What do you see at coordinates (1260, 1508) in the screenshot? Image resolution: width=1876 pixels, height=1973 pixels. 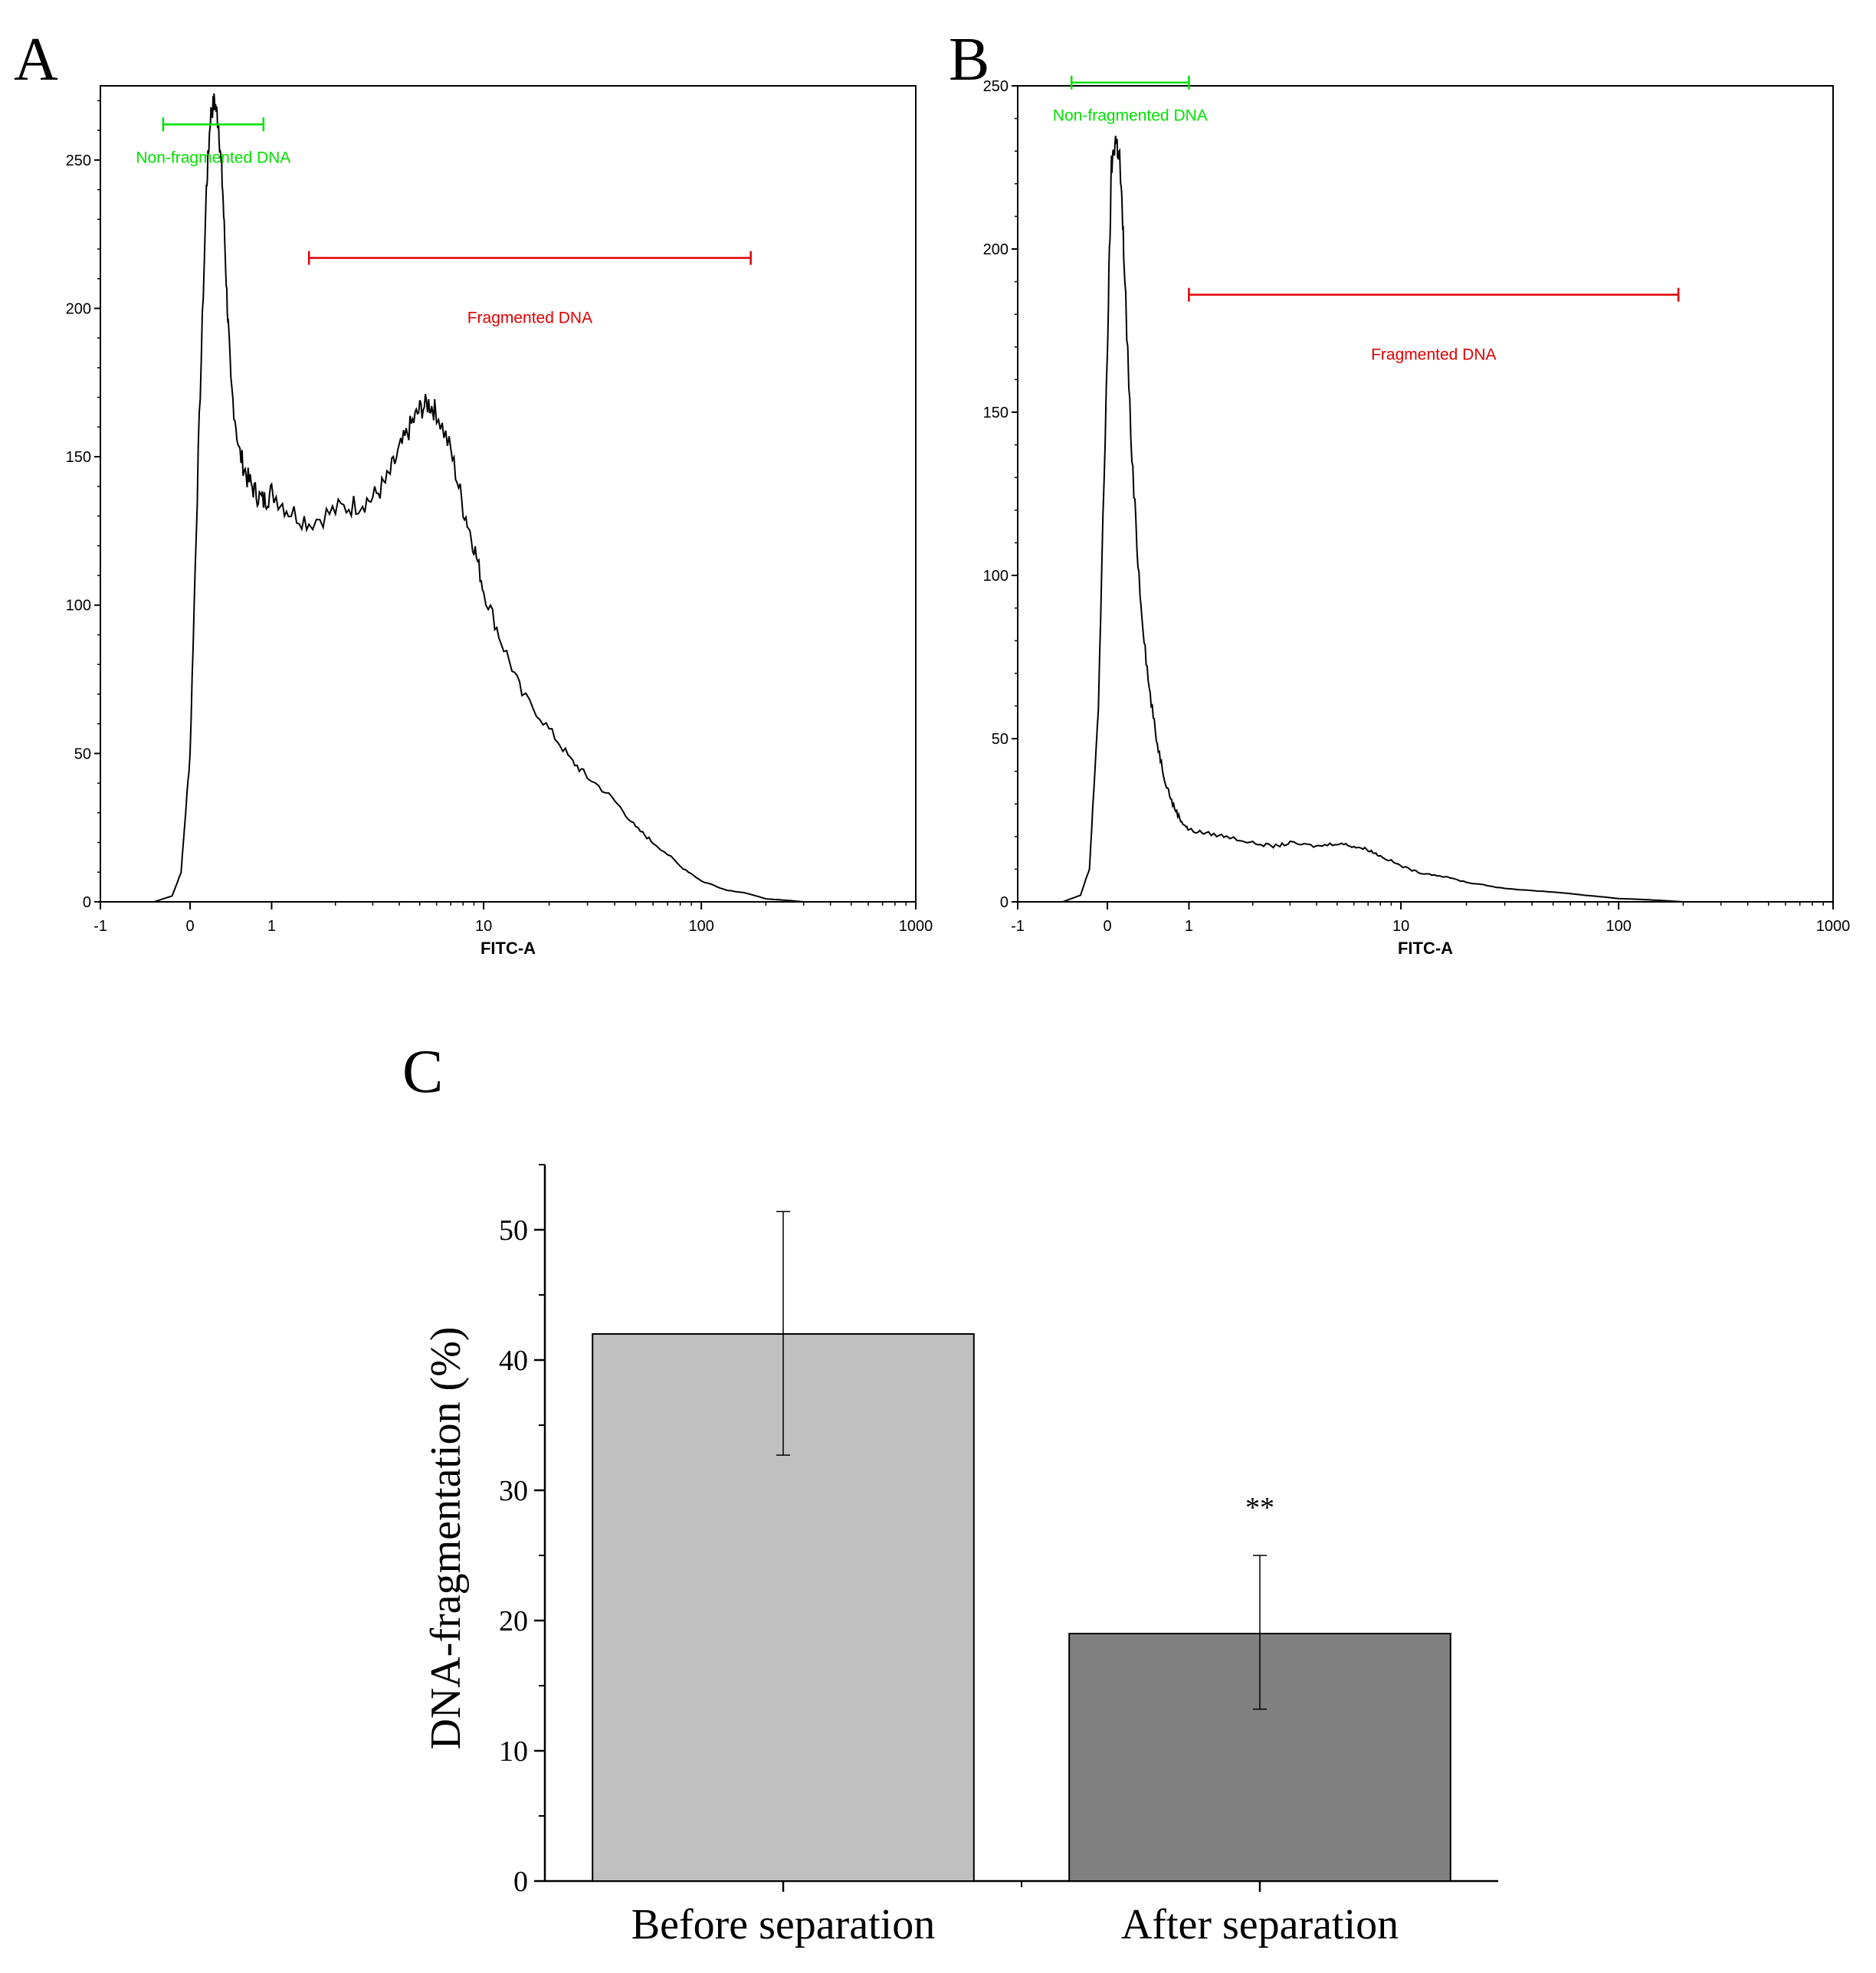 I see `significance-marker: **` at bounding box center [1260, 1508].